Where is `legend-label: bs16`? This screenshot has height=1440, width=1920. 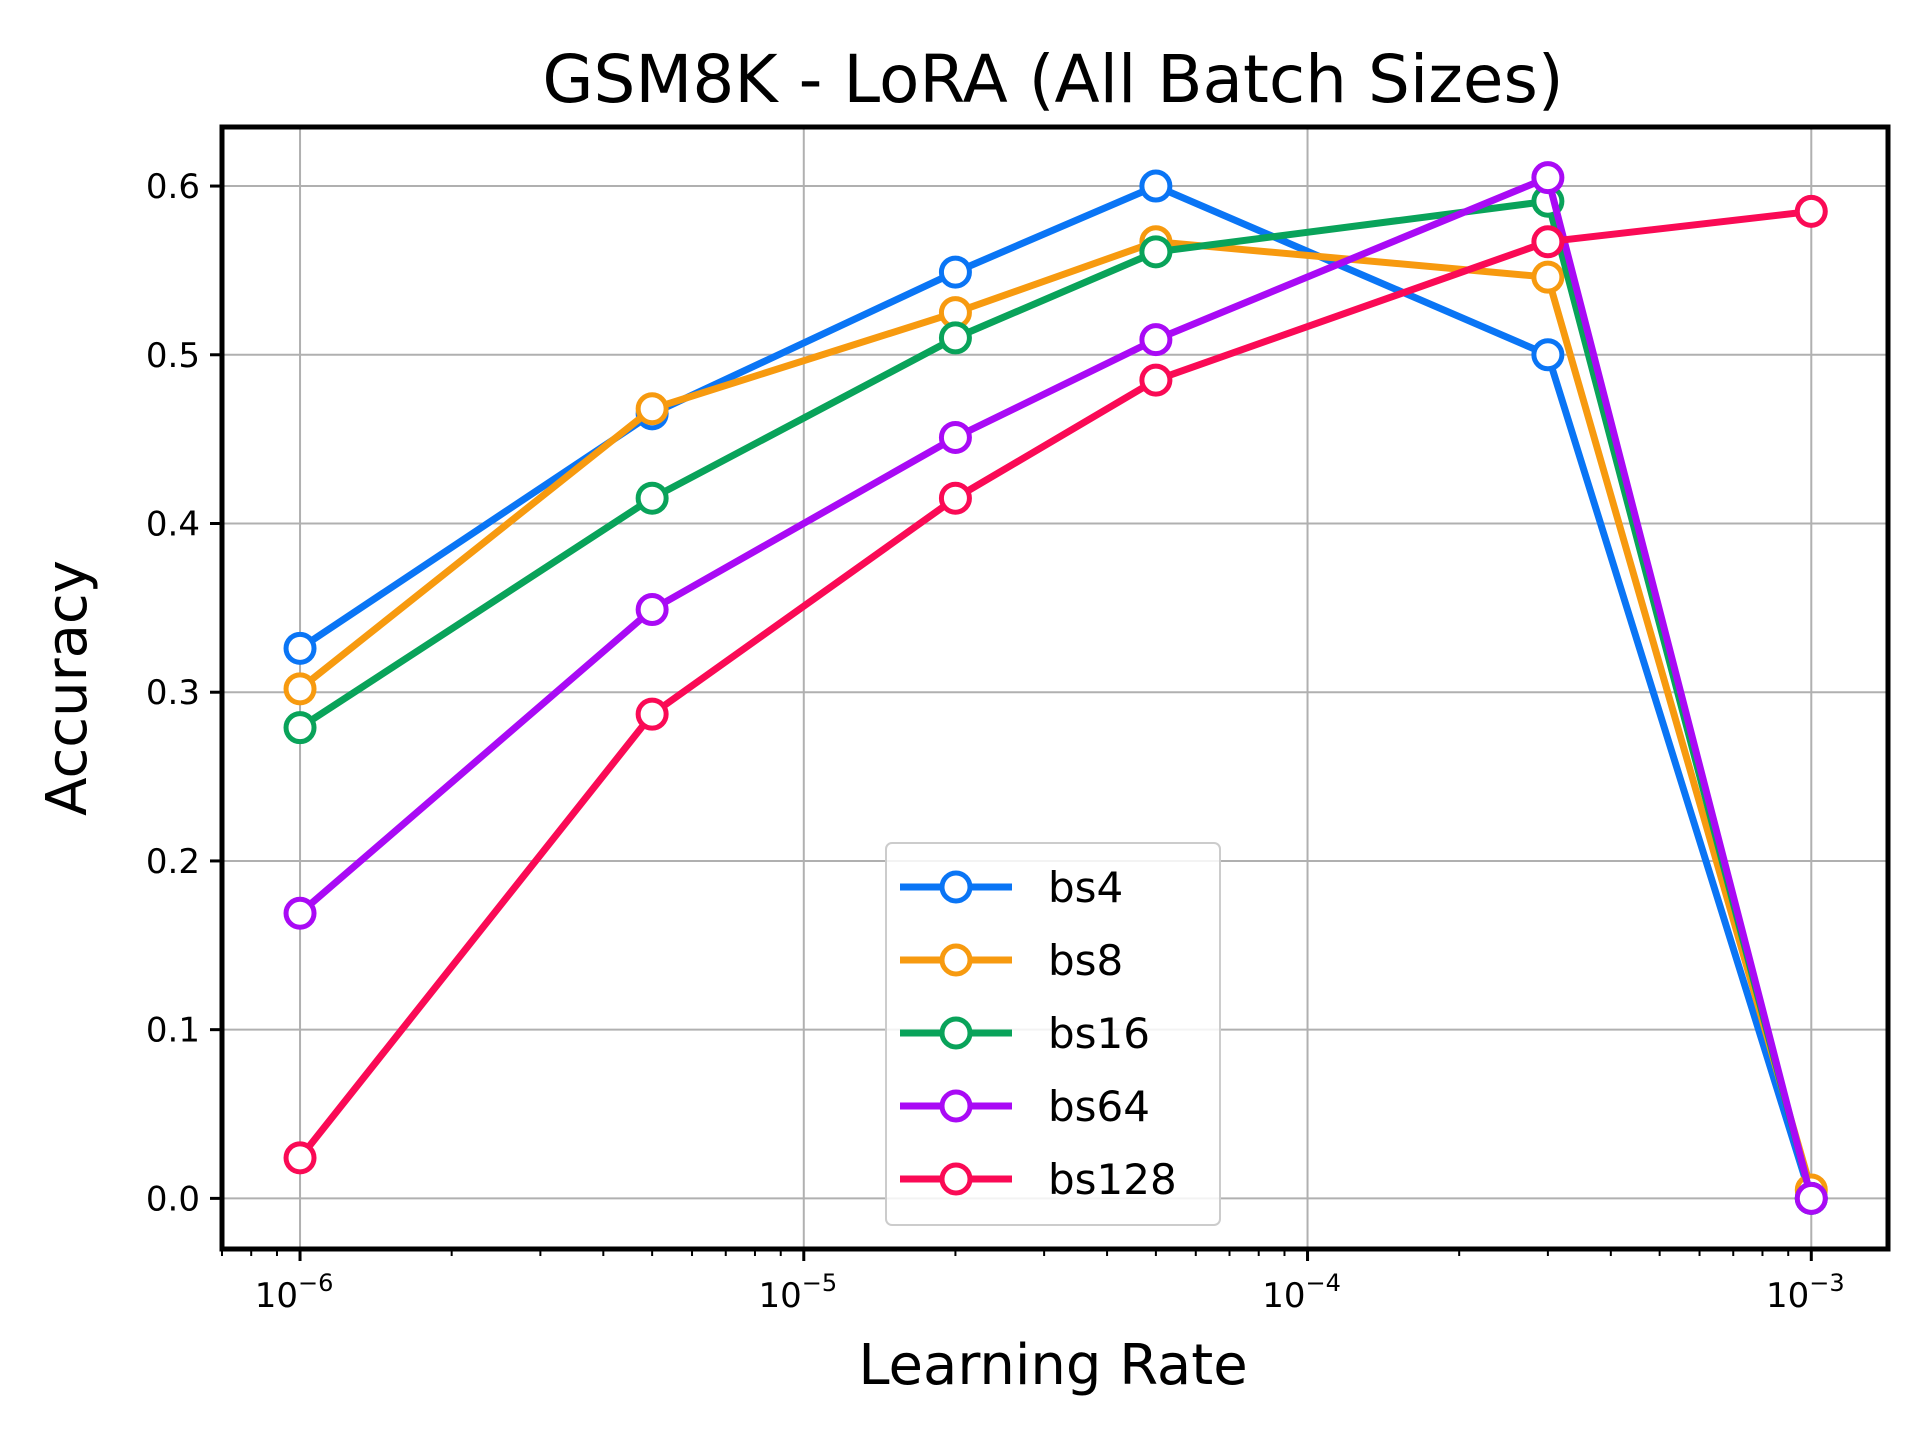 legend-label: bs16 is located at coordinates (1099, 1033).